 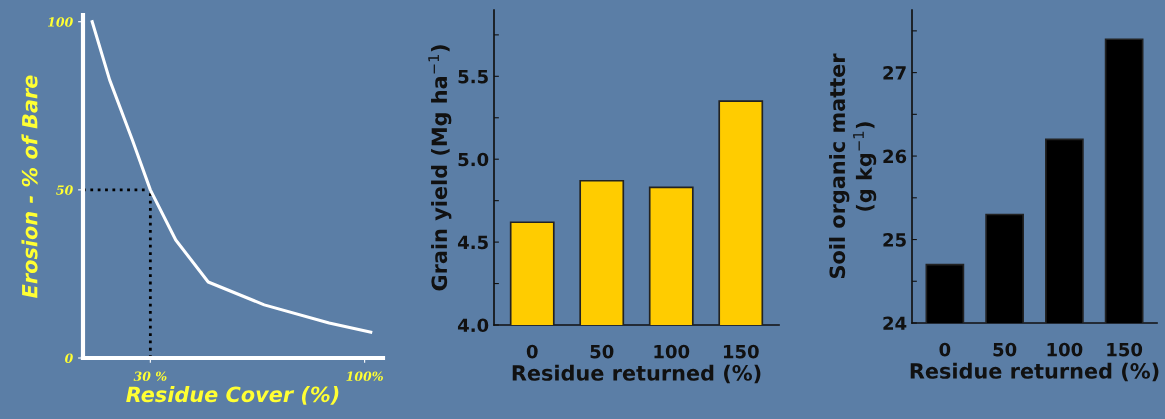 What do you see at coordinates (473, 77) in the screenshot?
I see `y-tick-label: 5.5` at bounding box center [473, 77].